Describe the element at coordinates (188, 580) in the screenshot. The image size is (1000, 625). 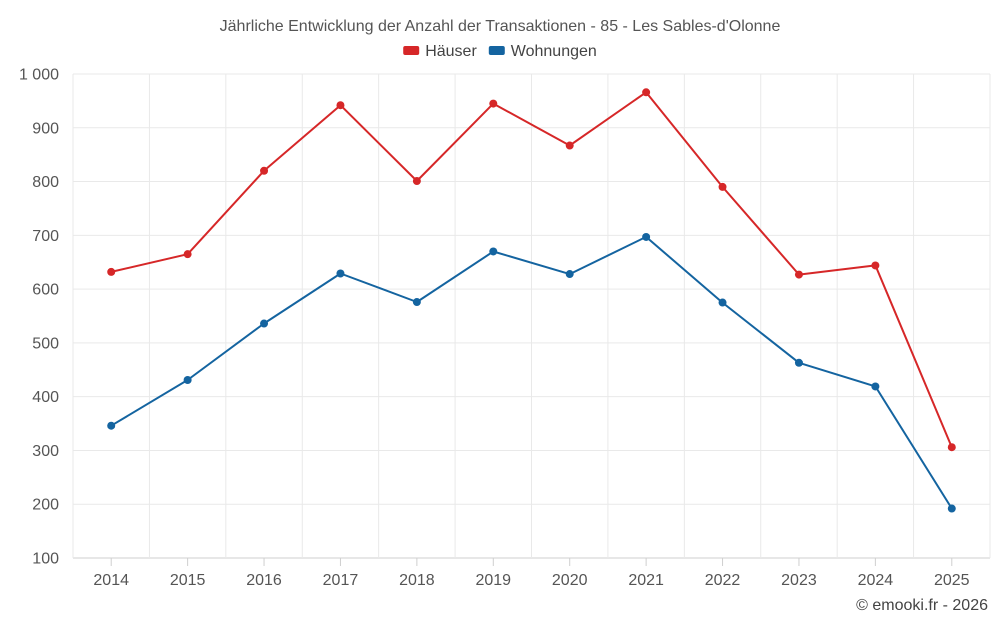
I see `x-tick-label: 2015` at that location.